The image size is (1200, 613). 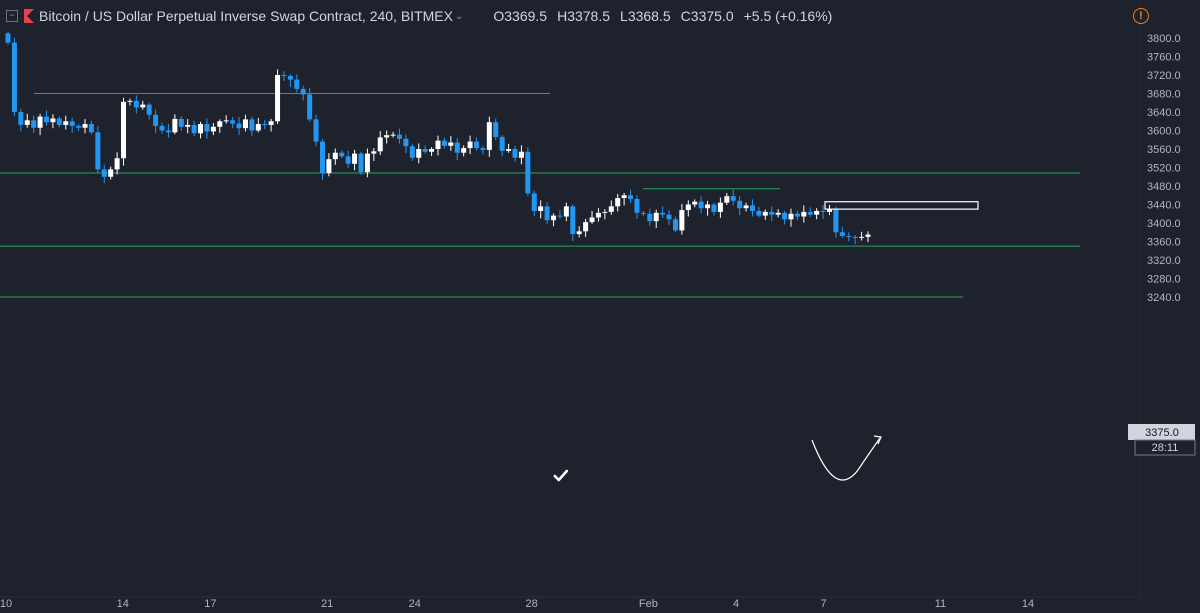 What do you see at coordinates (517, 604) in the screenshot?
I see `time-axis: 10 14 17 21 24 28 Feb 4 7 11 14` at bounding box center [517, 604].